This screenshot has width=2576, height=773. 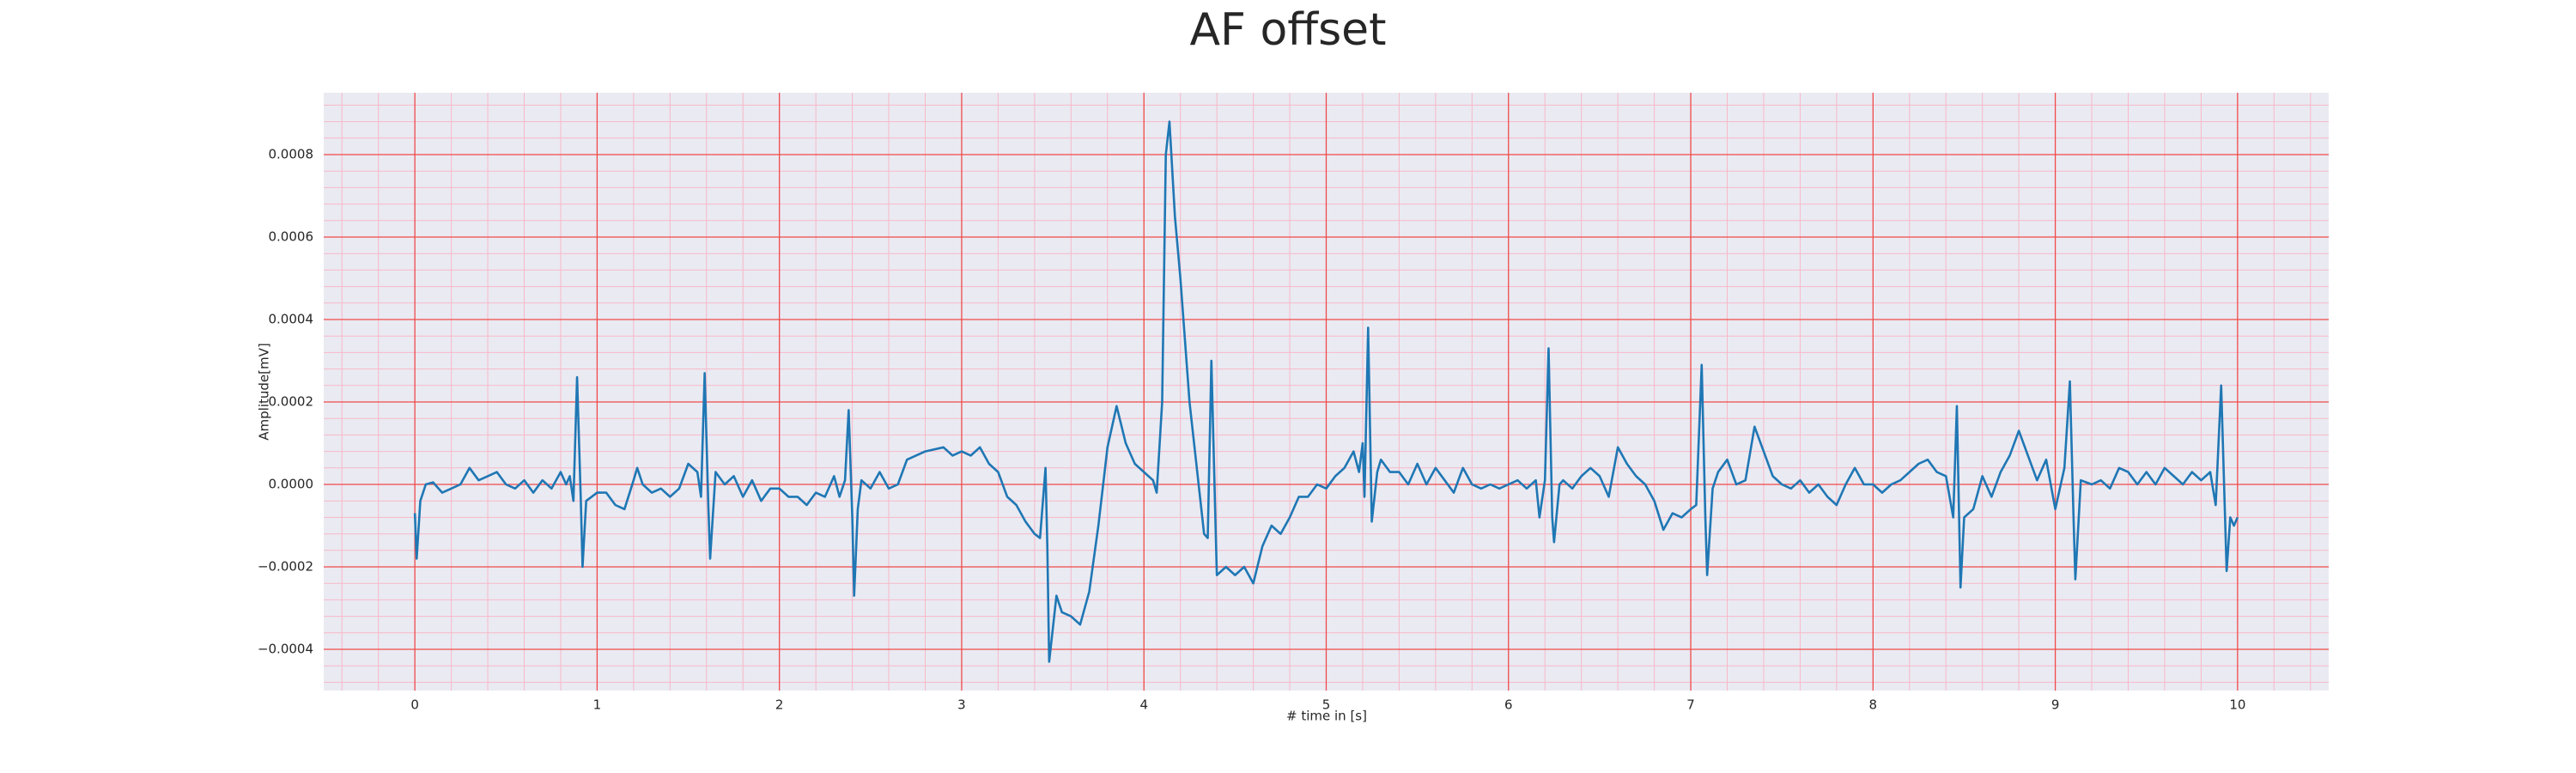 I want to click on y-tick-label: −0.0004, so click(x=285, y=649).